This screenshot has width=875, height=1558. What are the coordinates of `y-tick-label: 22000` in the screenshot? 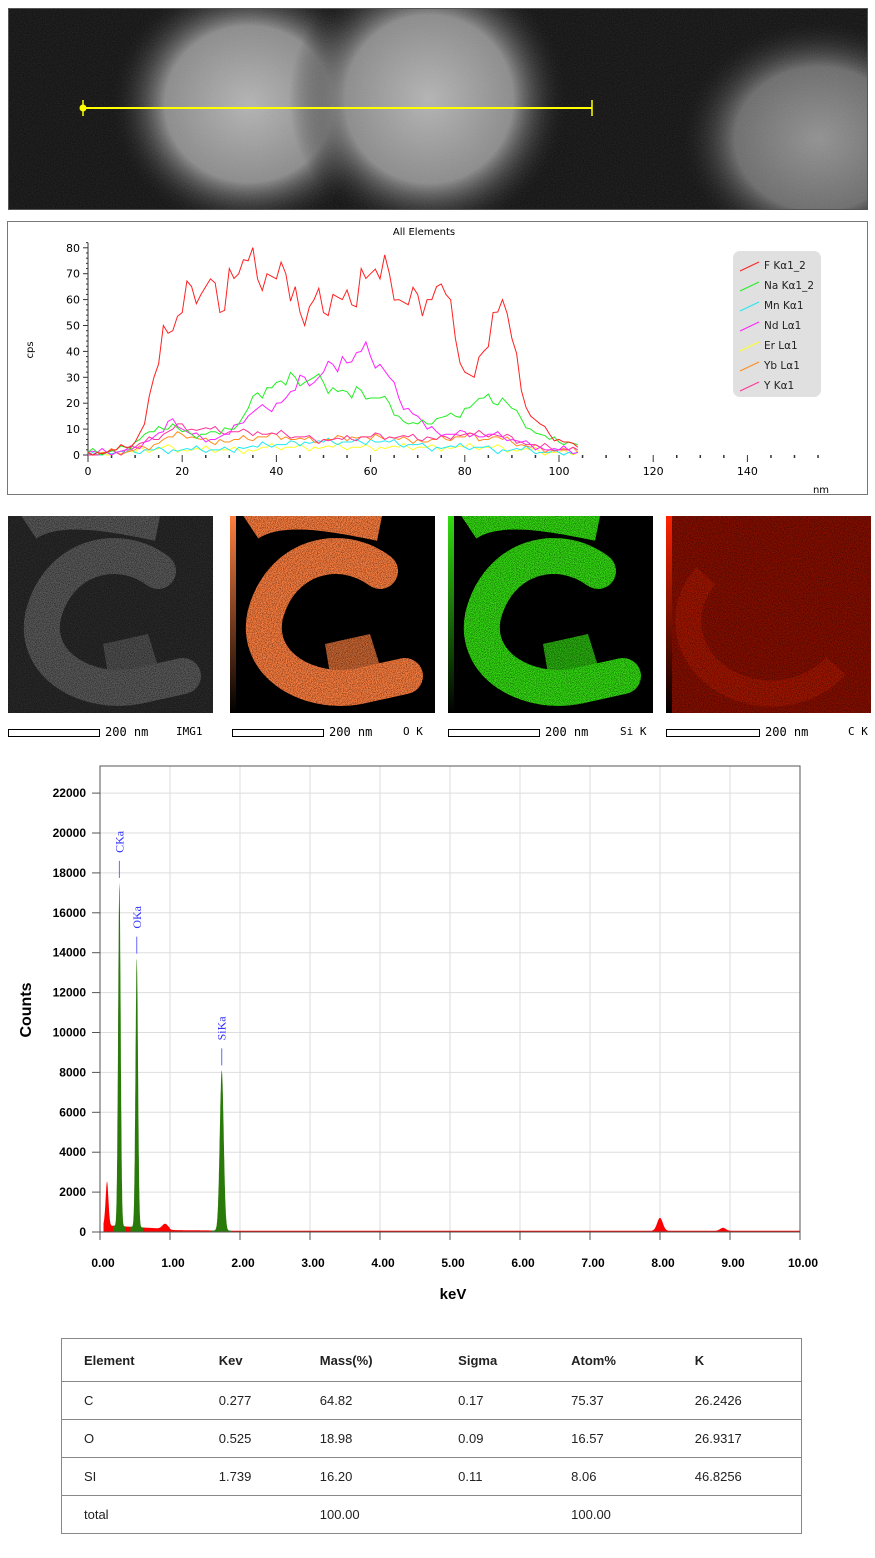 It's located at (70, 793).